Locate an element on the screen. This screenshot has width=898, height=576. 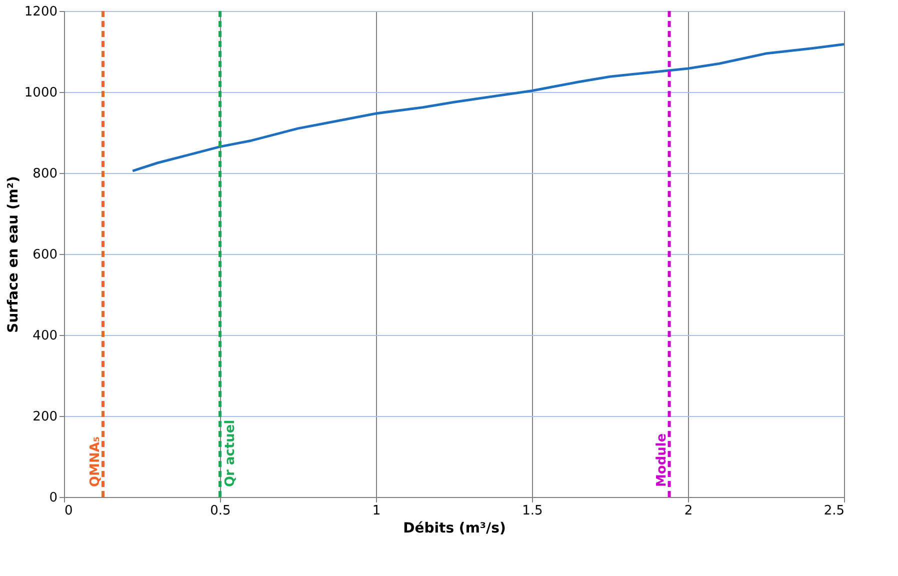
x-tick-label: 0.5 is located at coordinates (220, 511).